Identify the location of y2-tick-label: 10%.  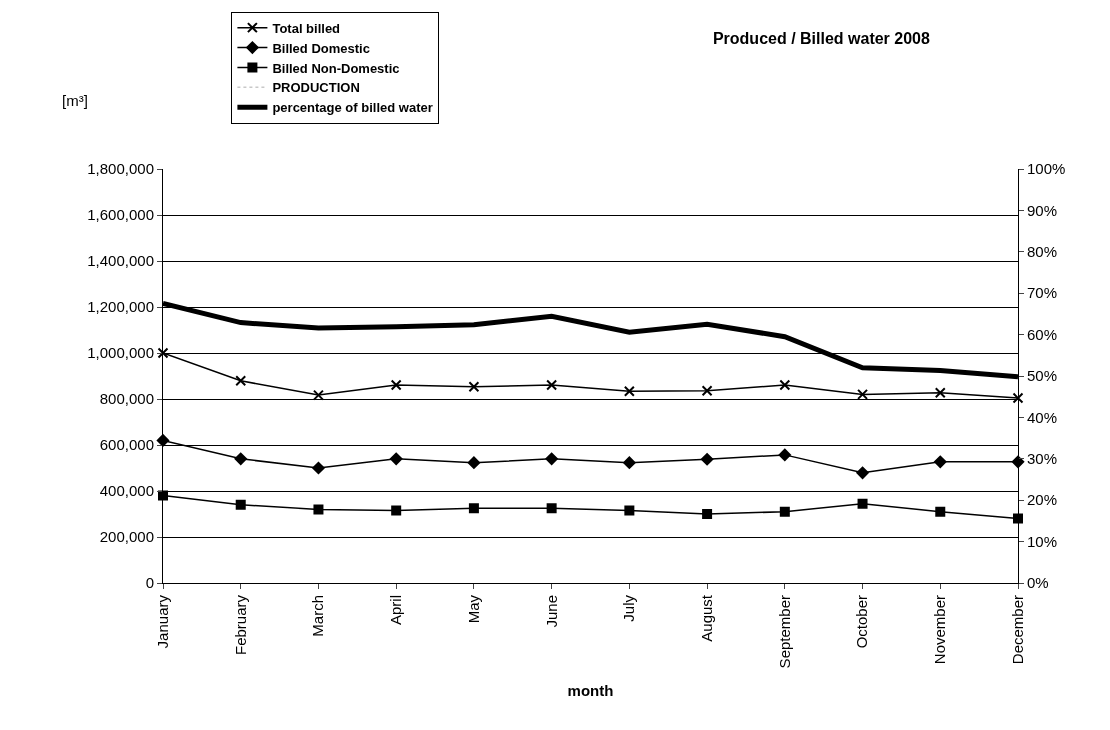
(1042, 541).